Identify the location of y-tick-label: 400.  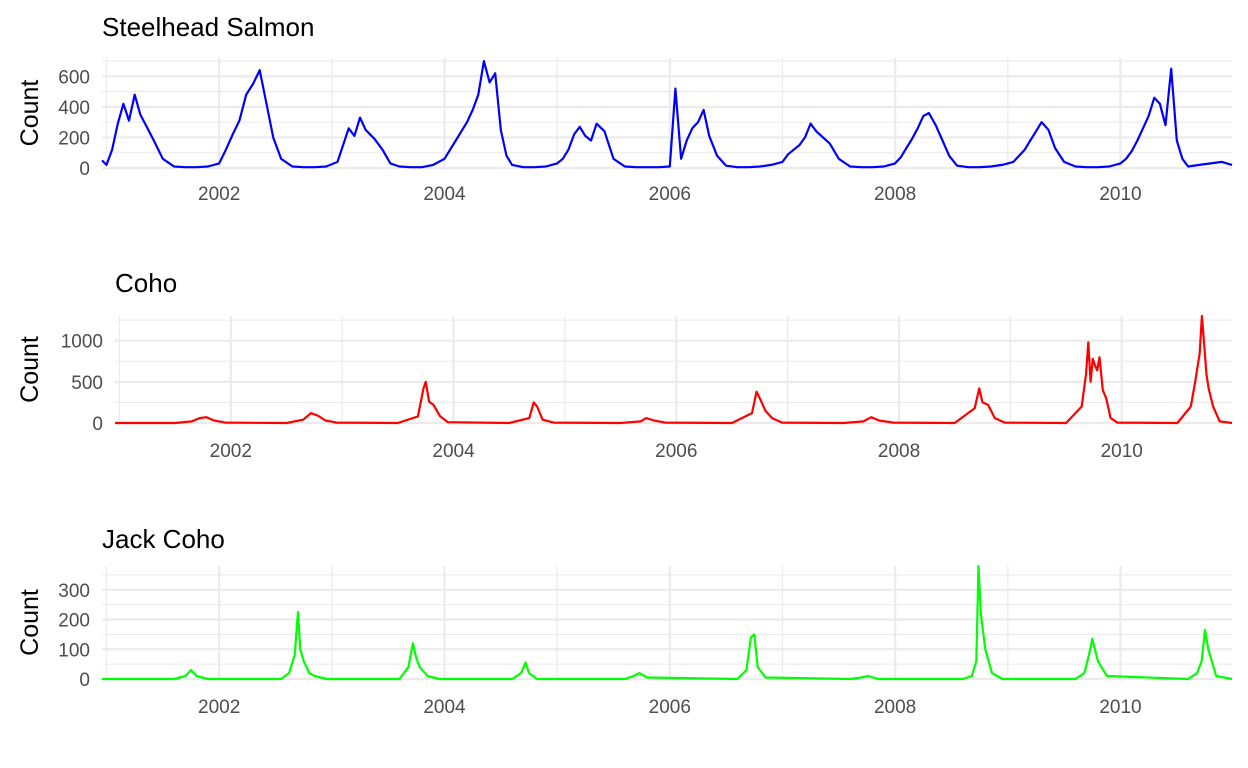
(74, 108).